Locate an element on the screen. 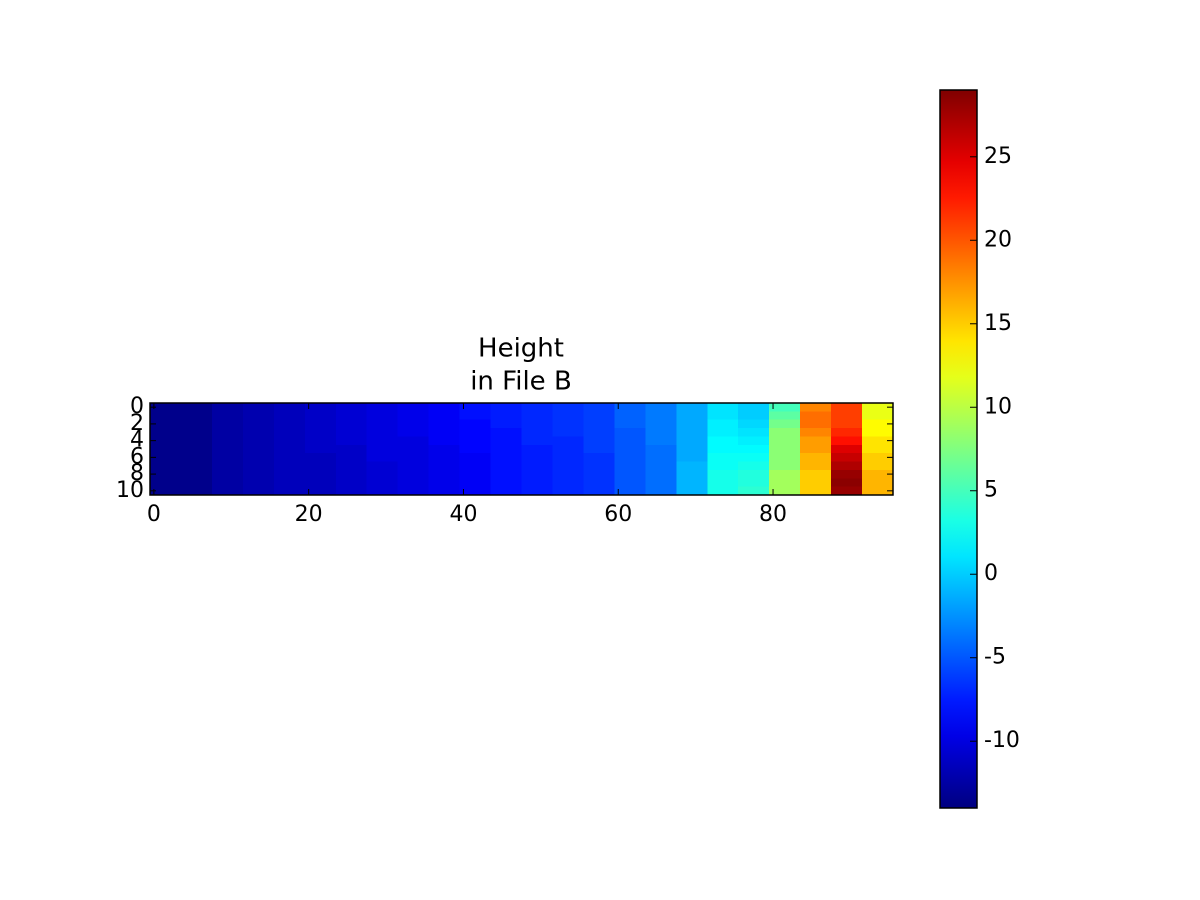  colorbar-tick-label: 10 is located at coordinates (998, 406).